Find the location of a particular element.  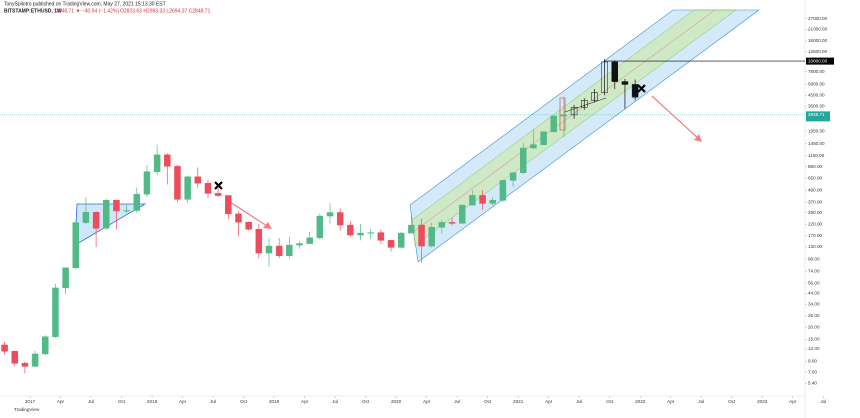

y-tick-label: 26.00 is located at coordinates (814, 315).